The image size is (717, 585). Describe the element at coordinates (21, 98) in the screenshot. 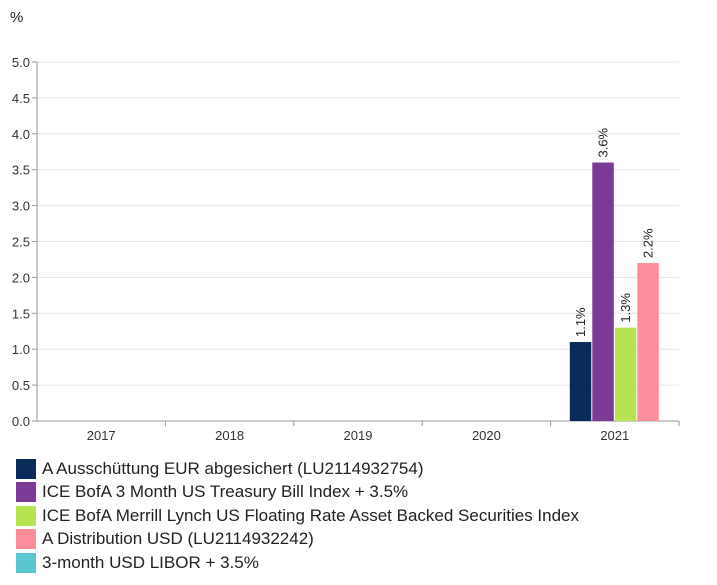

I see `y-tick-label: 4.5` at that location.